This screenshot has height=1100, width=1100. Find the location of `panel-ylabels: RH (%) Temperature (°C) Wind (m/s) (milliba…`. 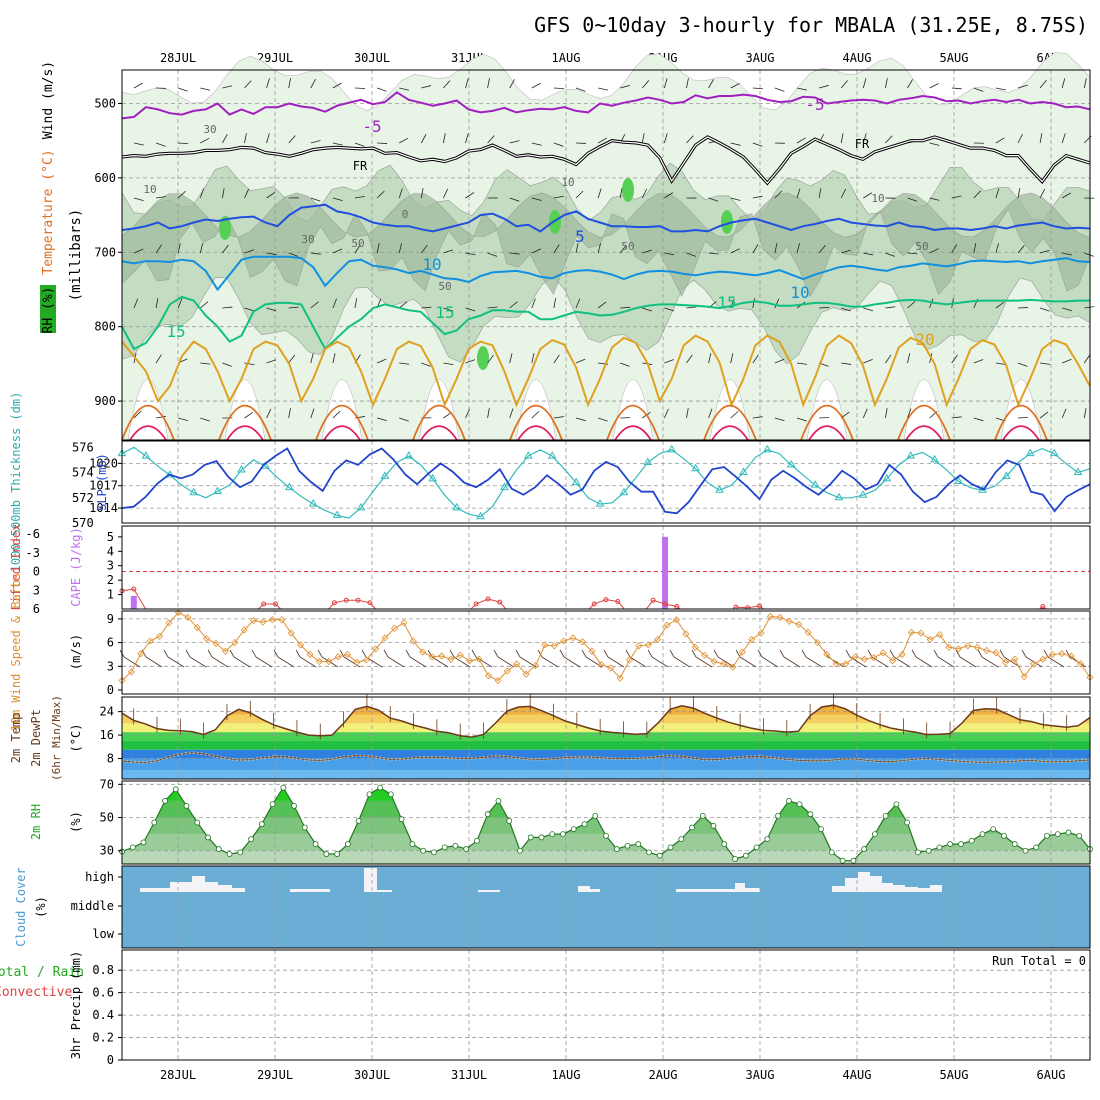

panel-ylabels: RH (%) Temperature (°C) Wind (m/s) (milliba… is located at coordinates (54, 560).